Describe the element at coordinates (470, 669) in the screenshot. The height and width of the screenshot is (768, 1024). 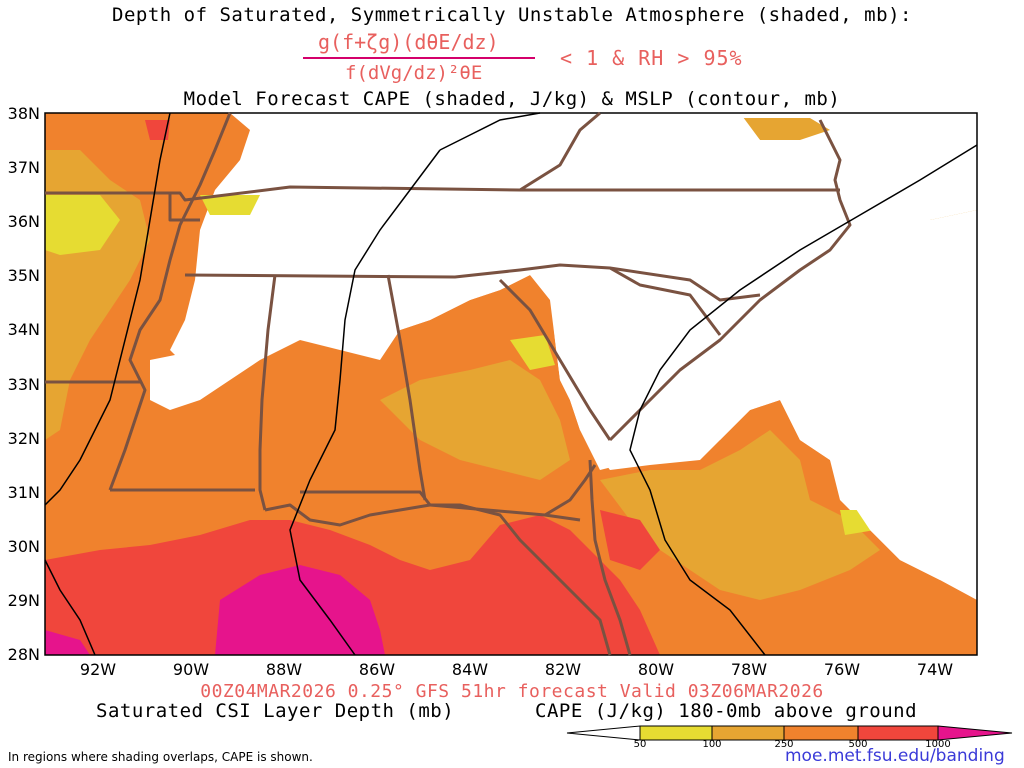
I see `lon-label: 84W` at that location.